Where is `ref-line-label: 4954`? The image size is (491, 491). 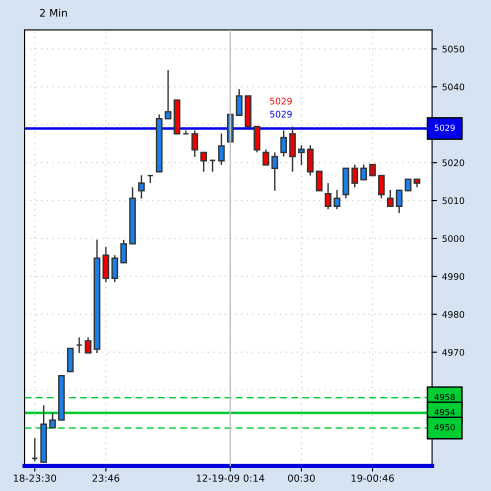
ref-line-label: 4954 is located at coordinates (444, 412).